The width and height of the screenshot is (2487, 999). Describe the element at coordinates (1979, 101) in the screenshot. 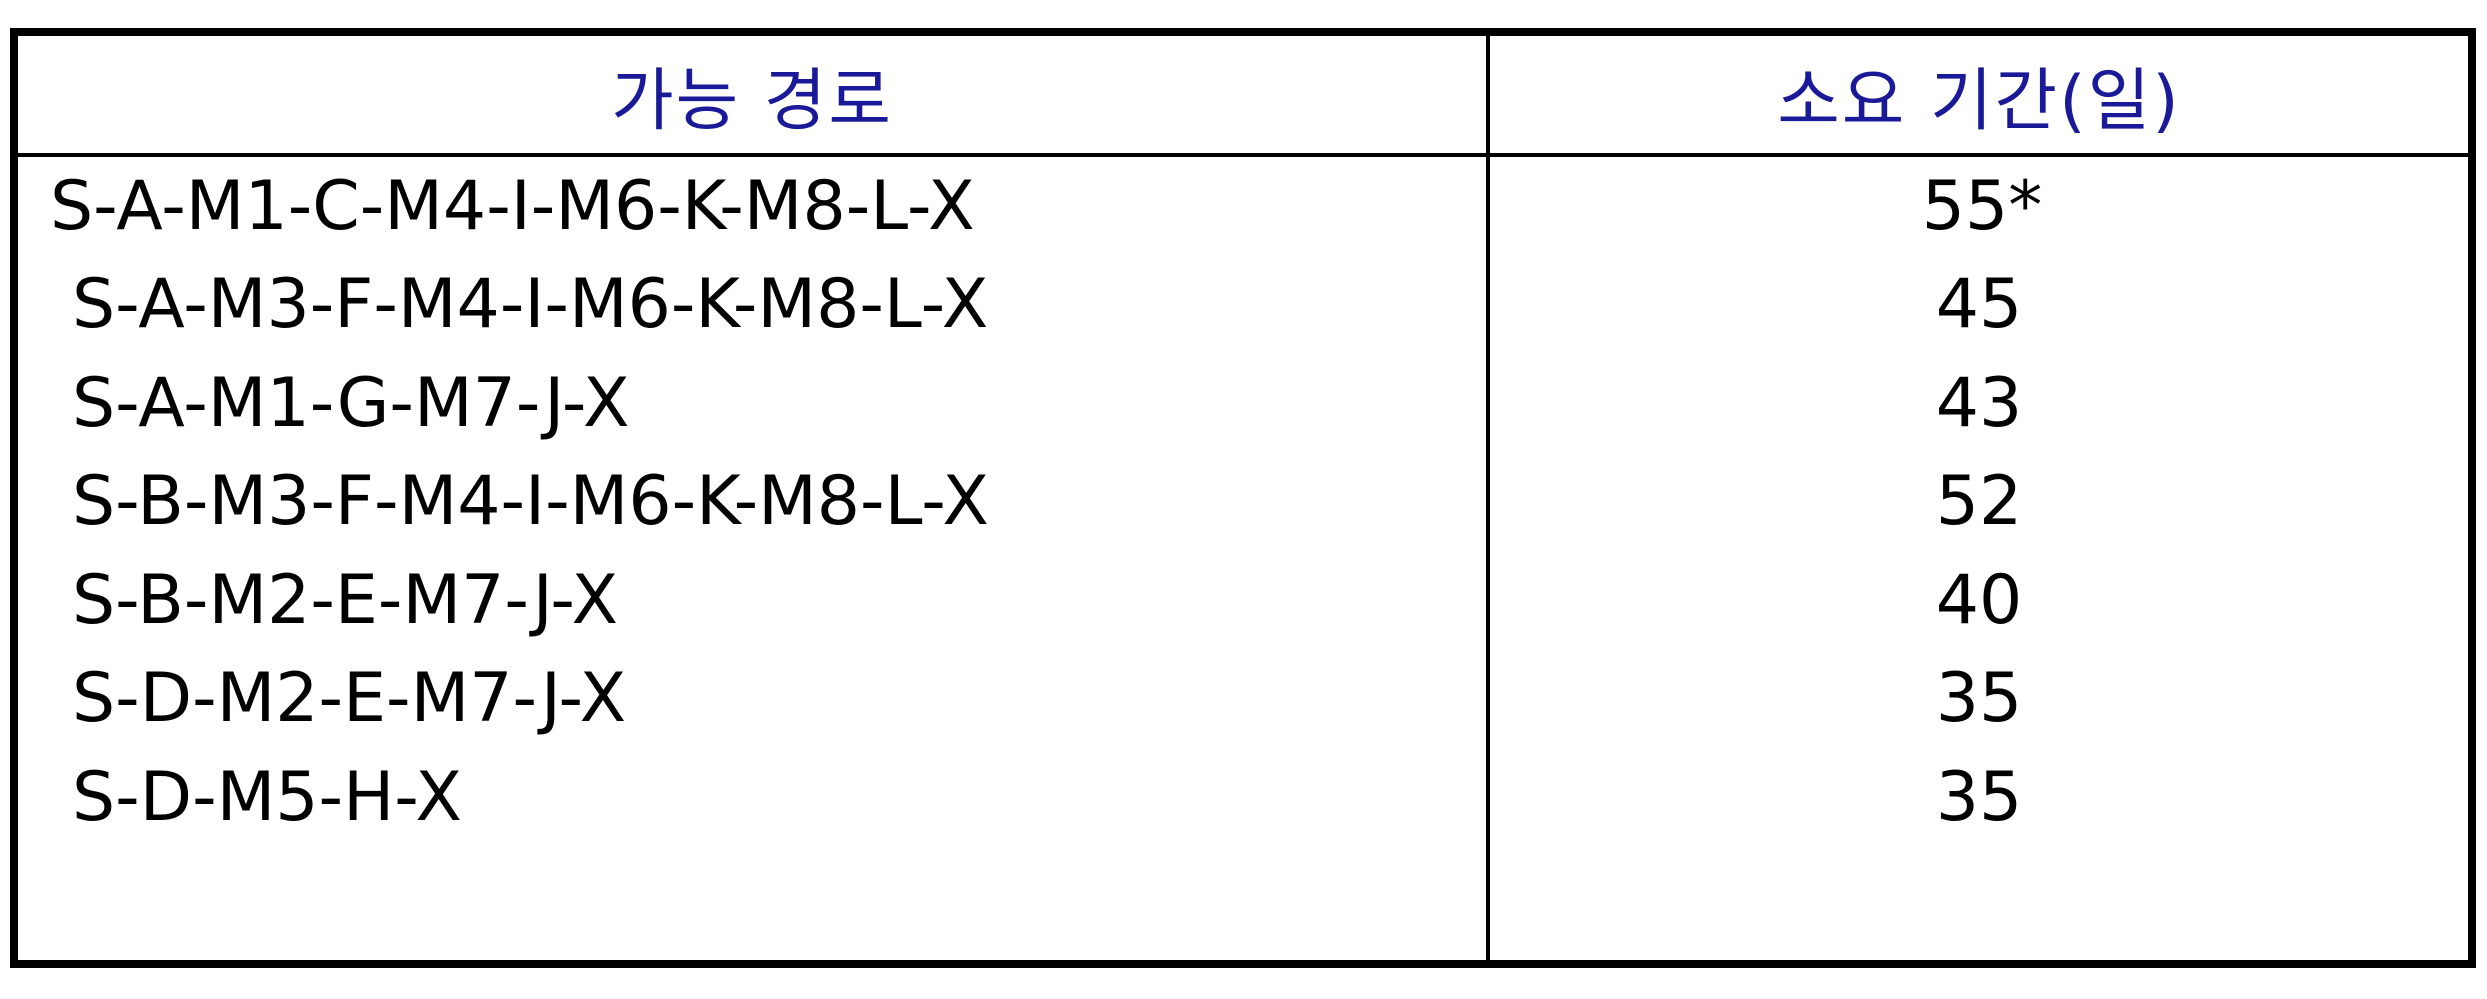

I see `header-duration-days: 소요 기간(일)` at that location.